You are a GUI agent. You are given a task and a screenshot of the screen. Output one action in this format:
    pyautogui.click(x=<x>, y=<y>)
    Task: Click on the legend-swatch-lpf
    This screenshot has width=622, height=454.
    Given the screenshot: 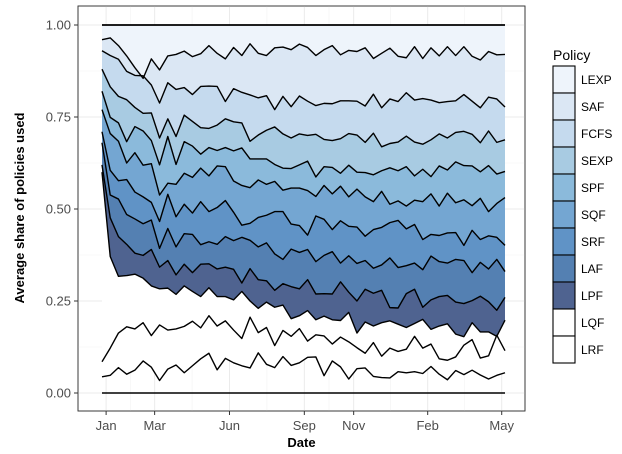 What is the action you would take?
    pyautogui.click(x=564, y=295)
    